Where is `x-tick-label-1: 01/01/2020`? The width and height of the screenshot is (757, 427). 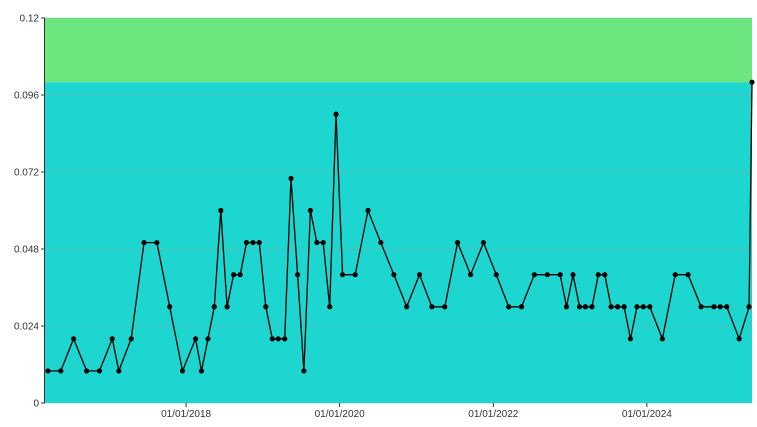 x-tick-label-1: 01/01/2020 is located at coordinates (340, 414).